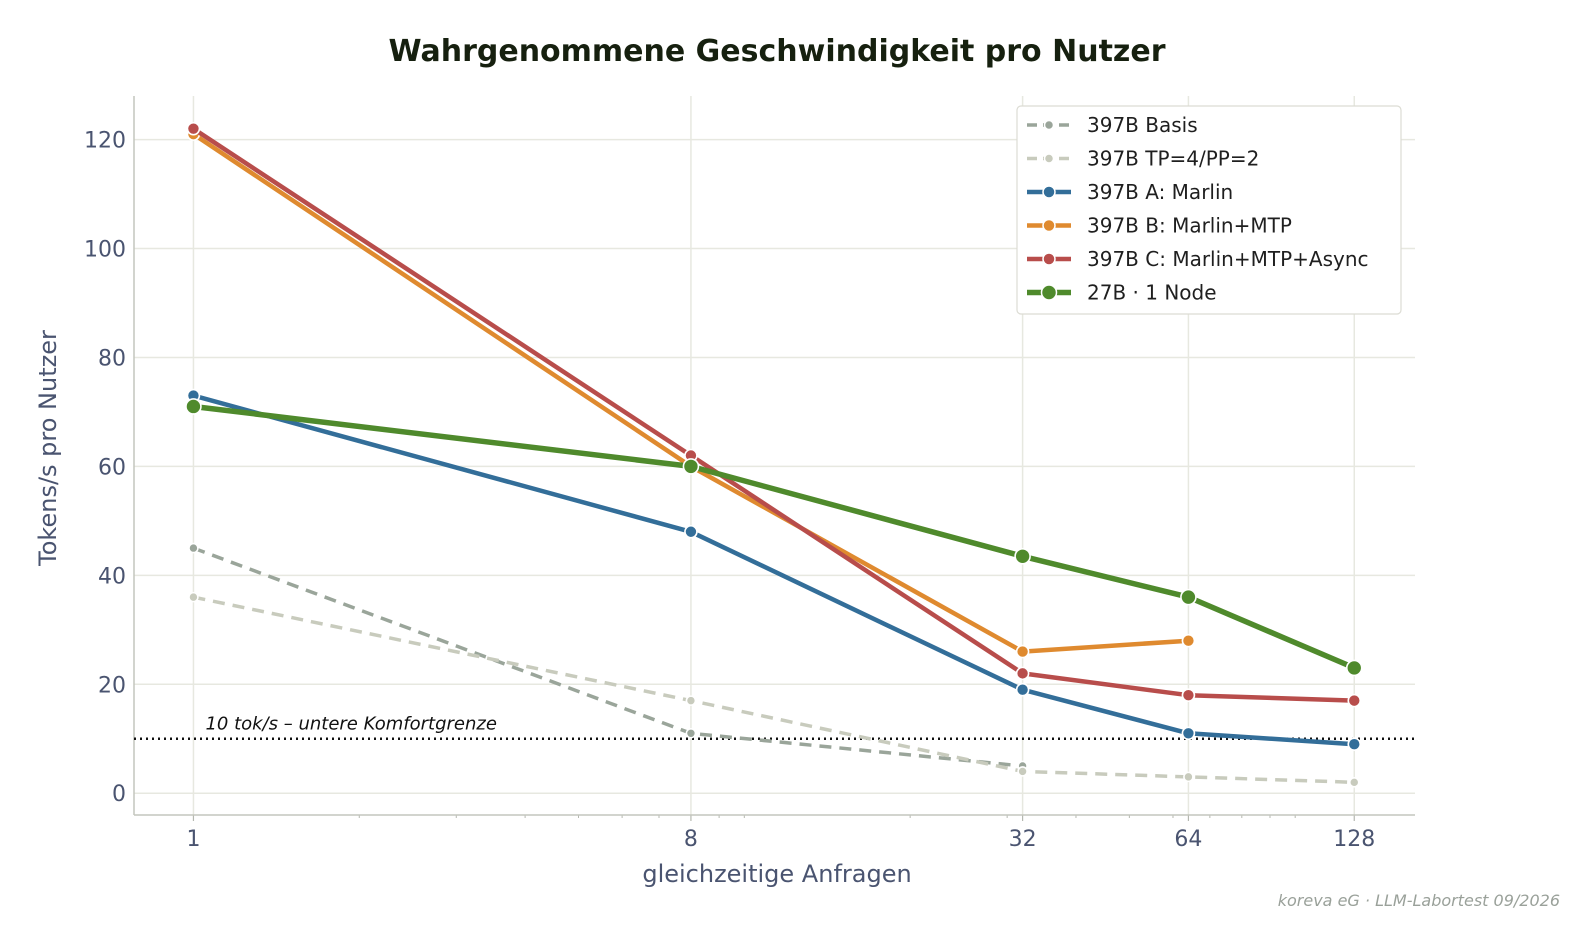 This screenshot has height=944, width=1590. What do you see at coordinates (193, 839) in the screenshot?
I see `x-tick-label: 1` at bounding box center [193, 839].